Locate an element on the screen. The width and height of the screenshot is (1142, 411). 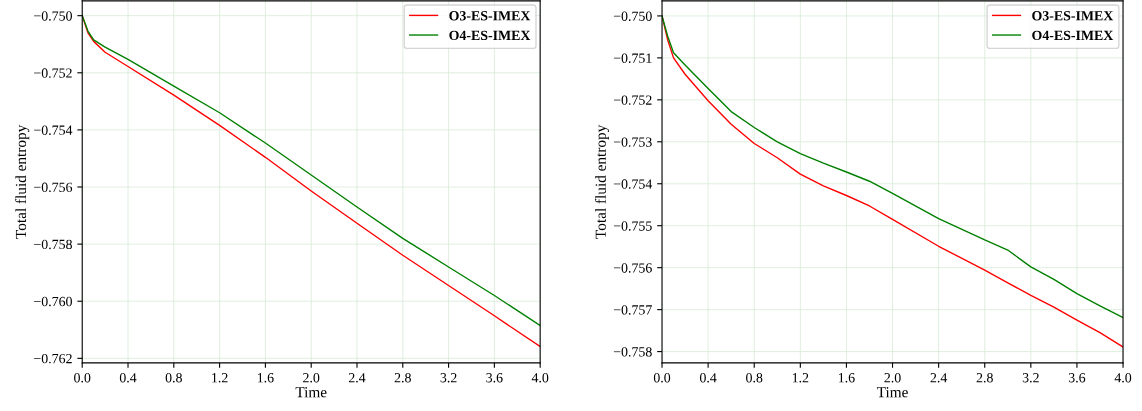
y-tick-label: −0.755 is located at coordinates (632, 226).